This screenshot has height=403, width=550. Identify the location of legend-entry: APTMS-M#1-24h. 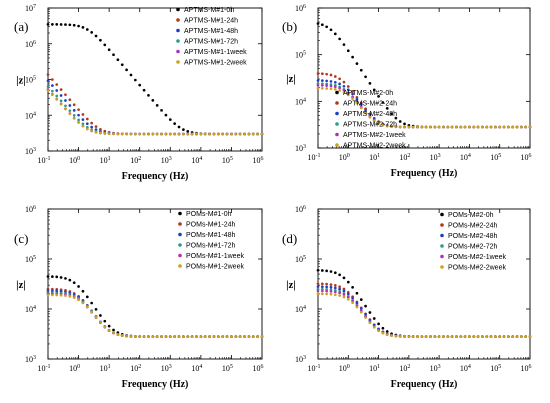
(211, 21).